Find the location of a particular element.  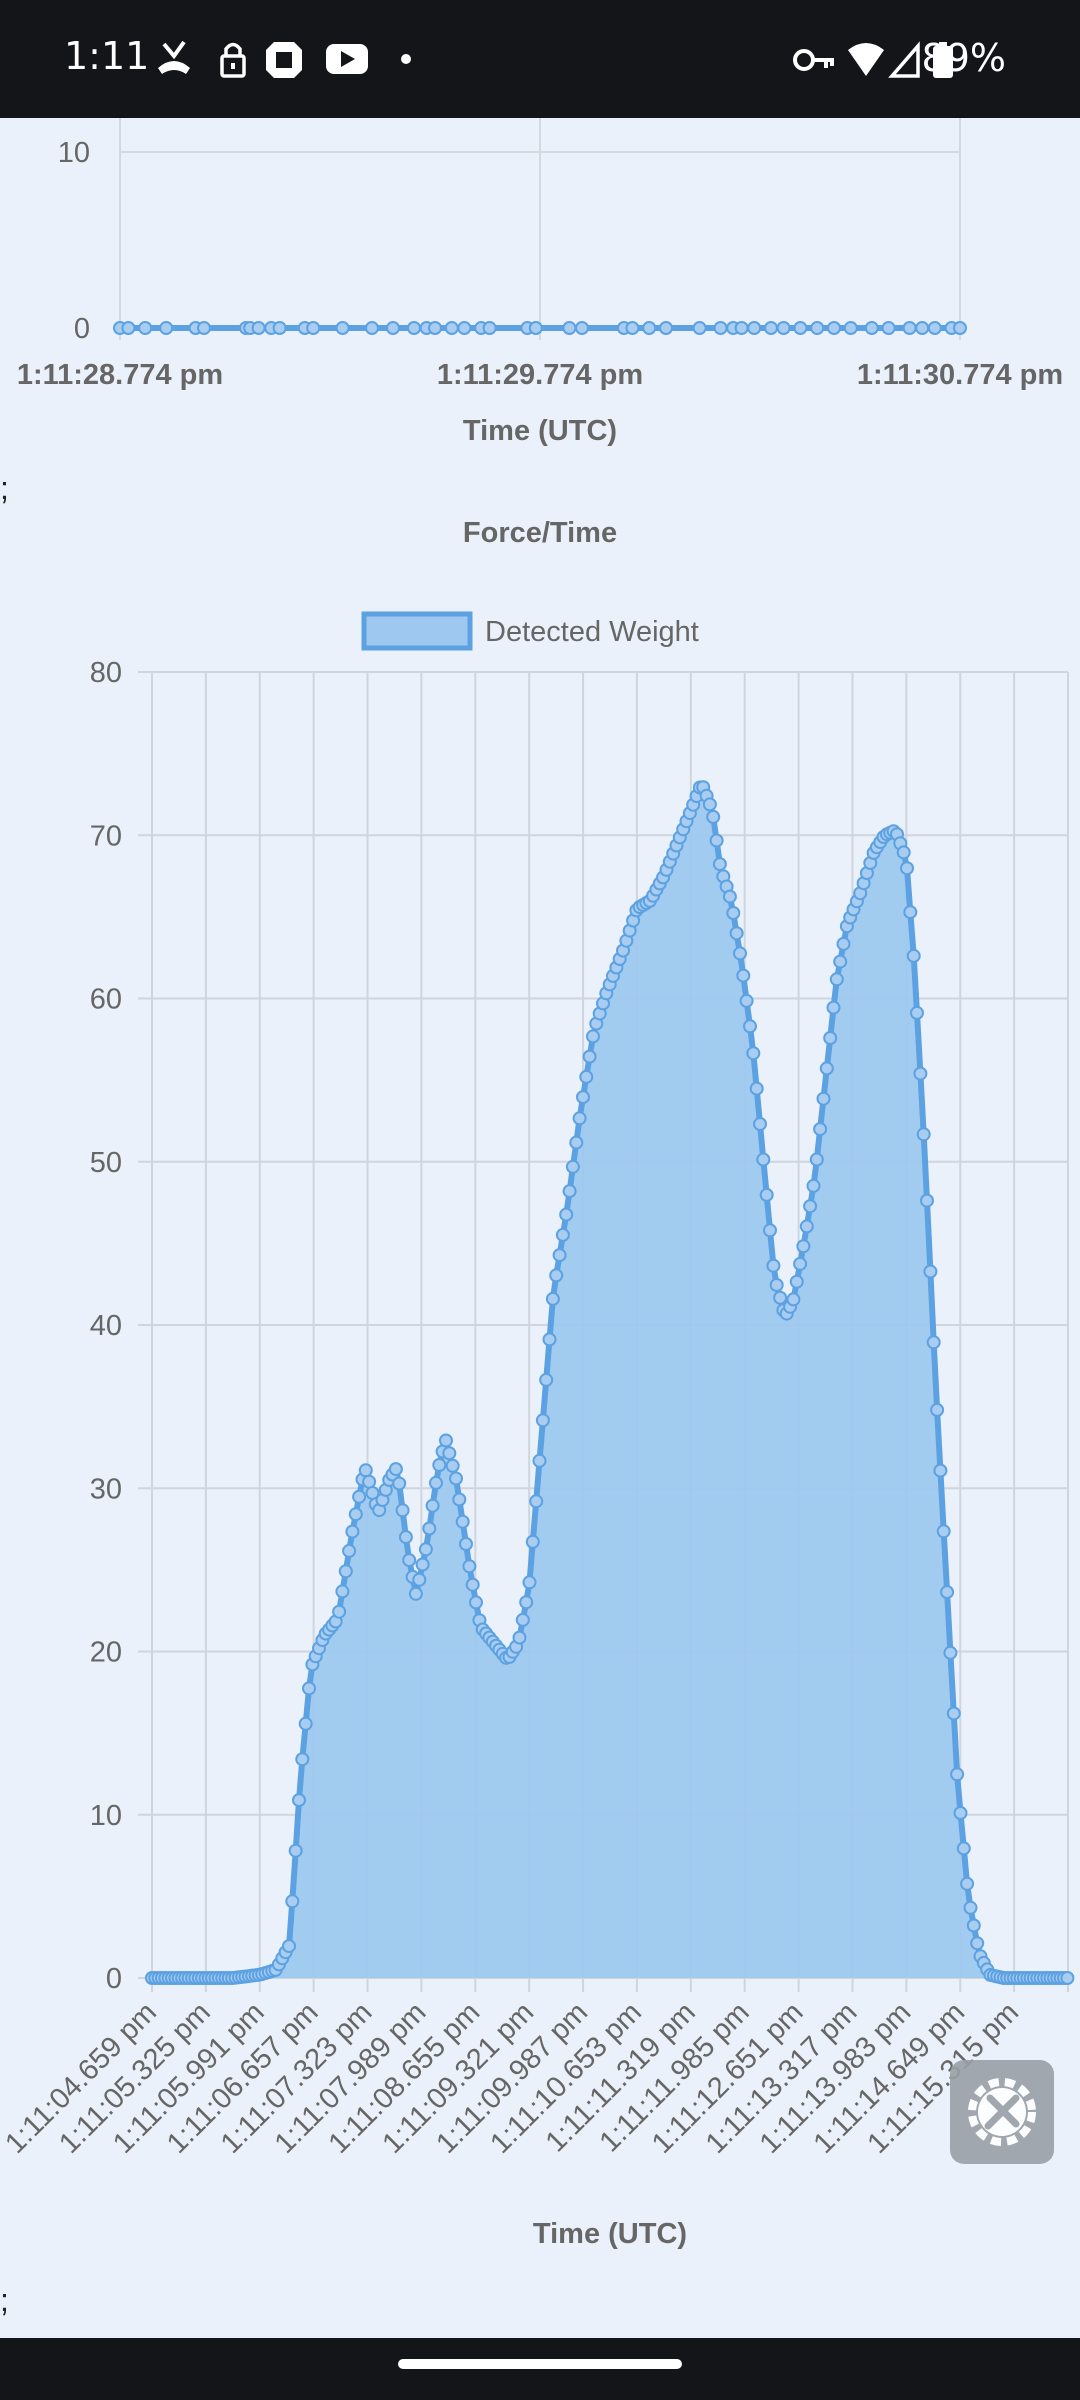

home-gesture-handle is located at coordinates (540, 2364).